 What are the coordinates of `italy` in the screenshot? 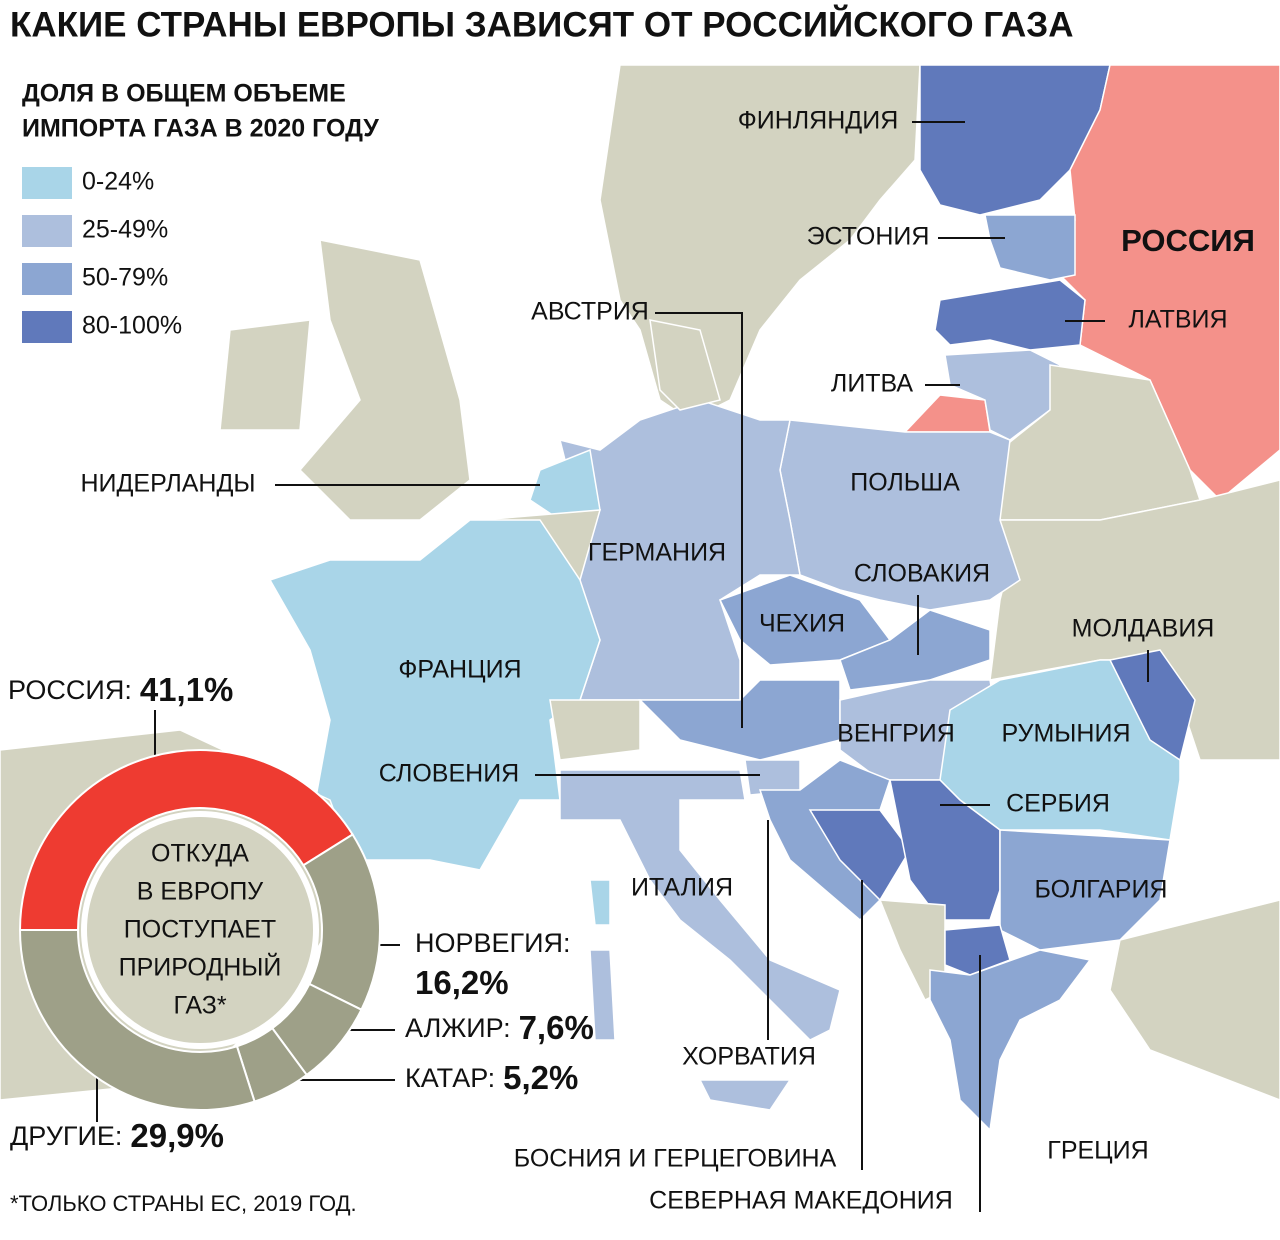 It's located at (700, 905).